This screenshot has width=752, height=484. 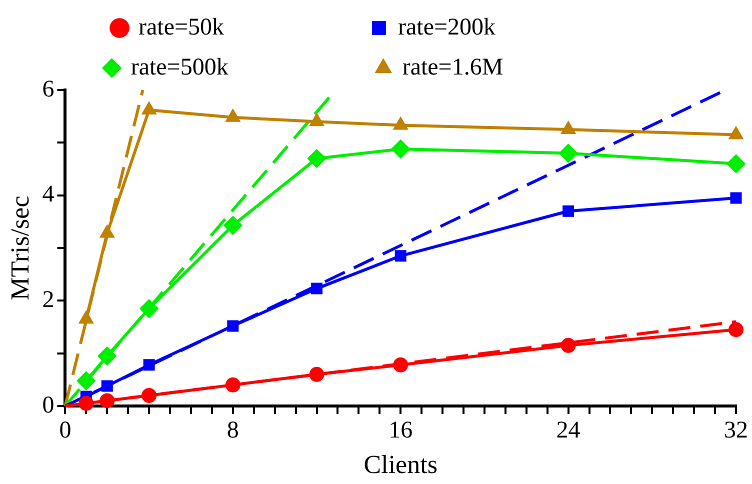 I want to click on legend-label: rate=50k, so click(x=247, y=27).